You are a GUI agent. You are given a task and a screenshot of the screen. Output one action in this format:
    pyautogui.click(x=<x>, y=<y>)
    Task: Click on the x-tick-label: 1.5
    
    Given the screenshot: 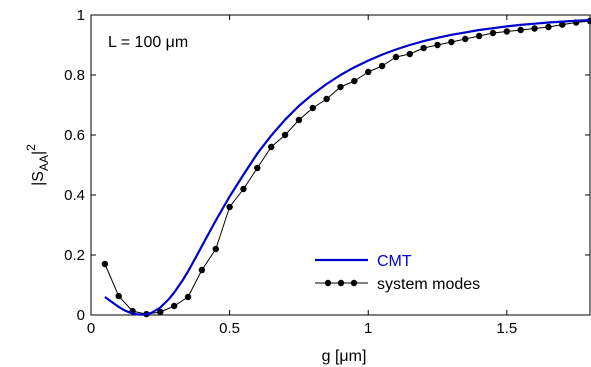 What is the action you would take?
    pyautogui.click(x=506, y=328)
    